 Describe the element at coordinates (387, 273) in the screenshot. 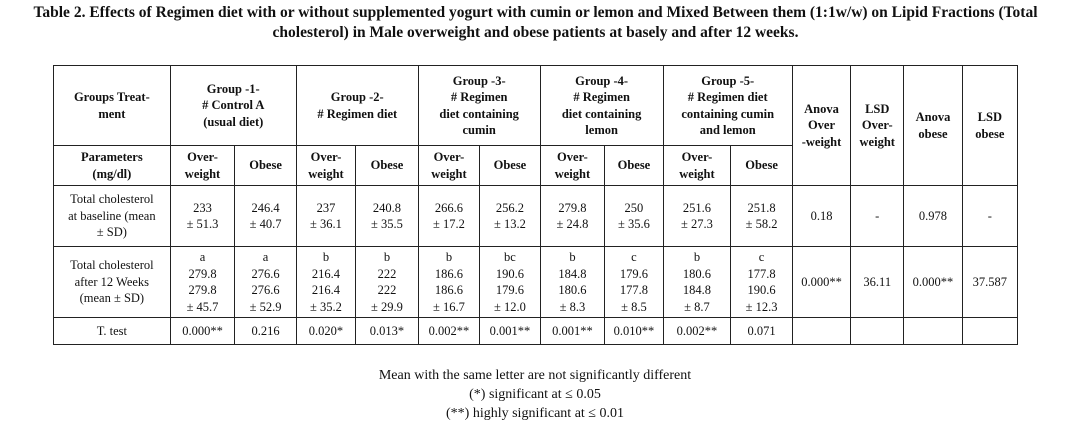

I see `text-line: 222` at that location.